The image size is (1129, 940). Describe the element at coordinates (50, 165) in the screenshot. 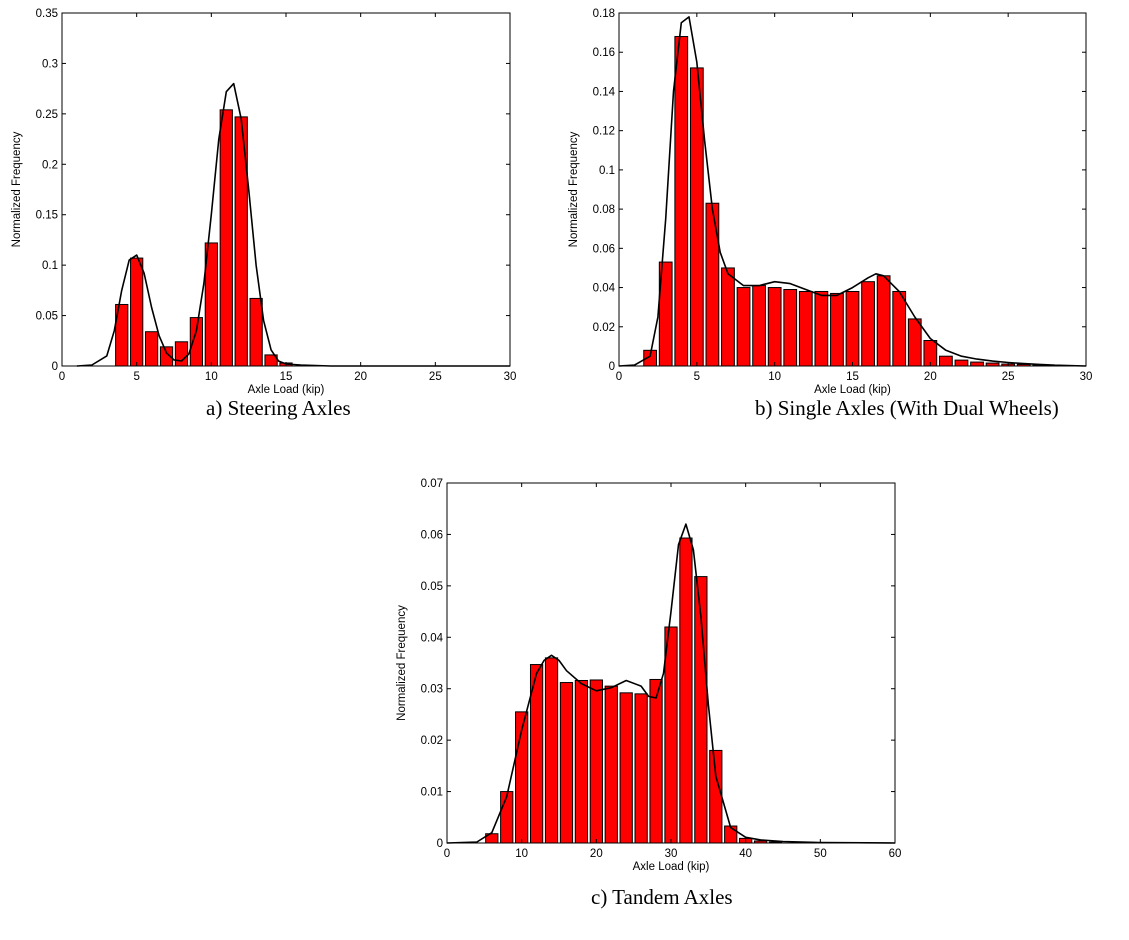

I see `y-tick-label: 0.2` at that location.